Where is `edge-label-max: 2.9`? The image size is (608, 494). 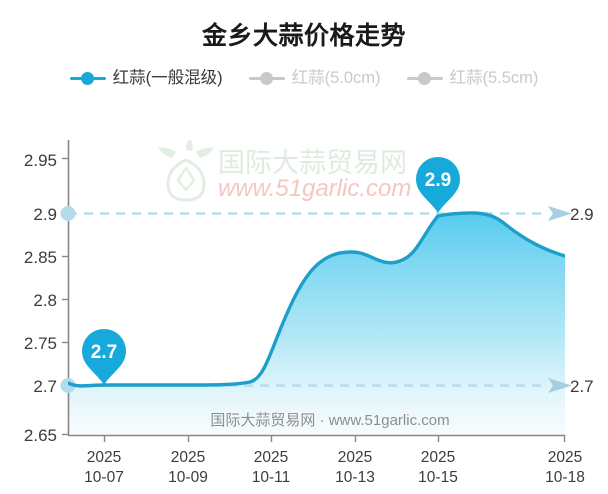
edge-label-max: 2.9 is located at coordinates (582, 214).